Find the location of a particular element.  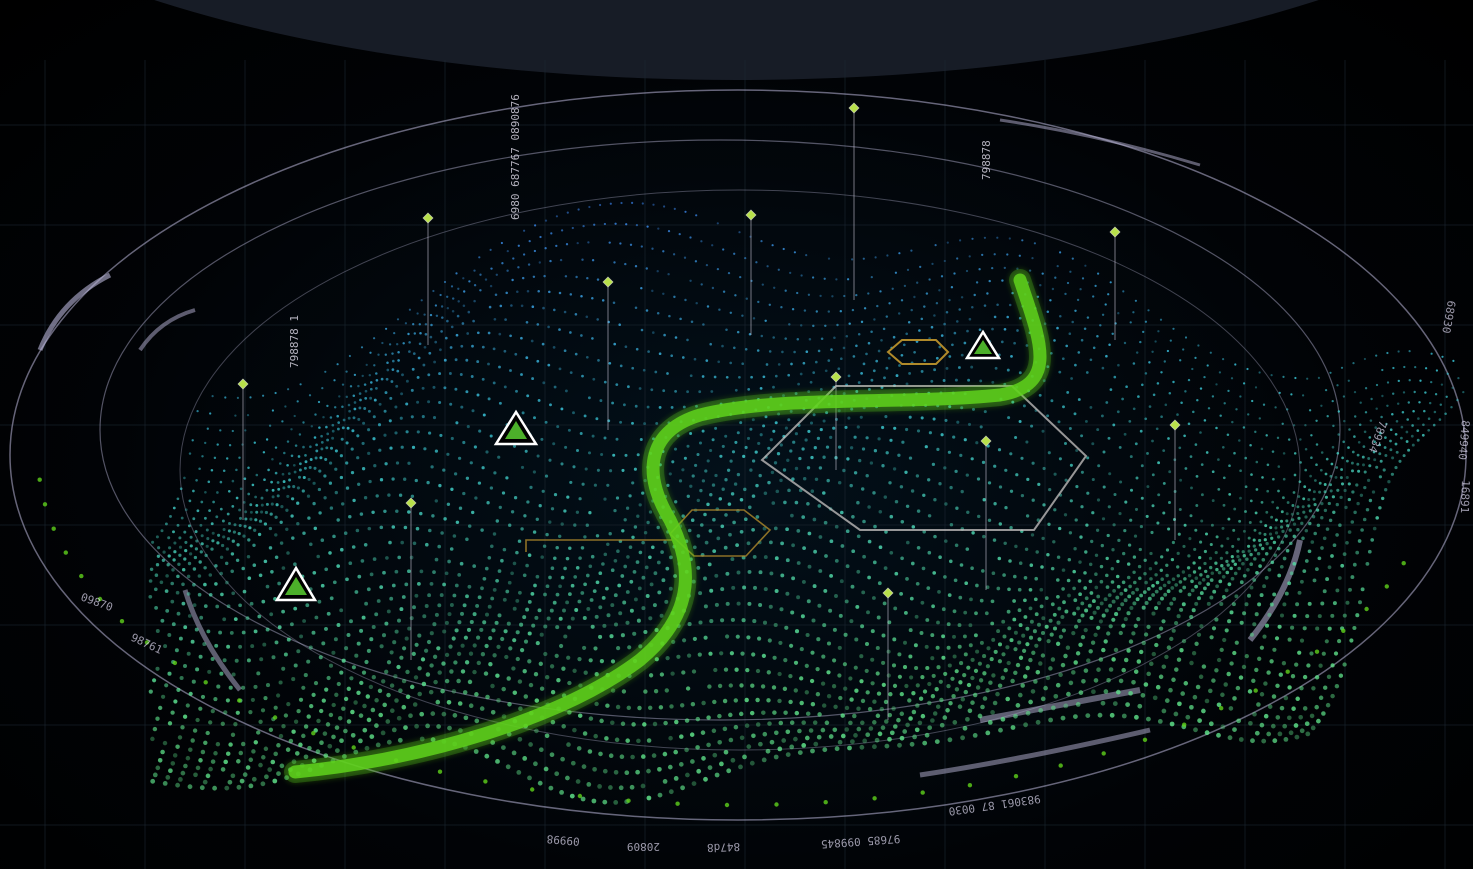

waypoint-triangle-mid is located at coordinates (516, 427).